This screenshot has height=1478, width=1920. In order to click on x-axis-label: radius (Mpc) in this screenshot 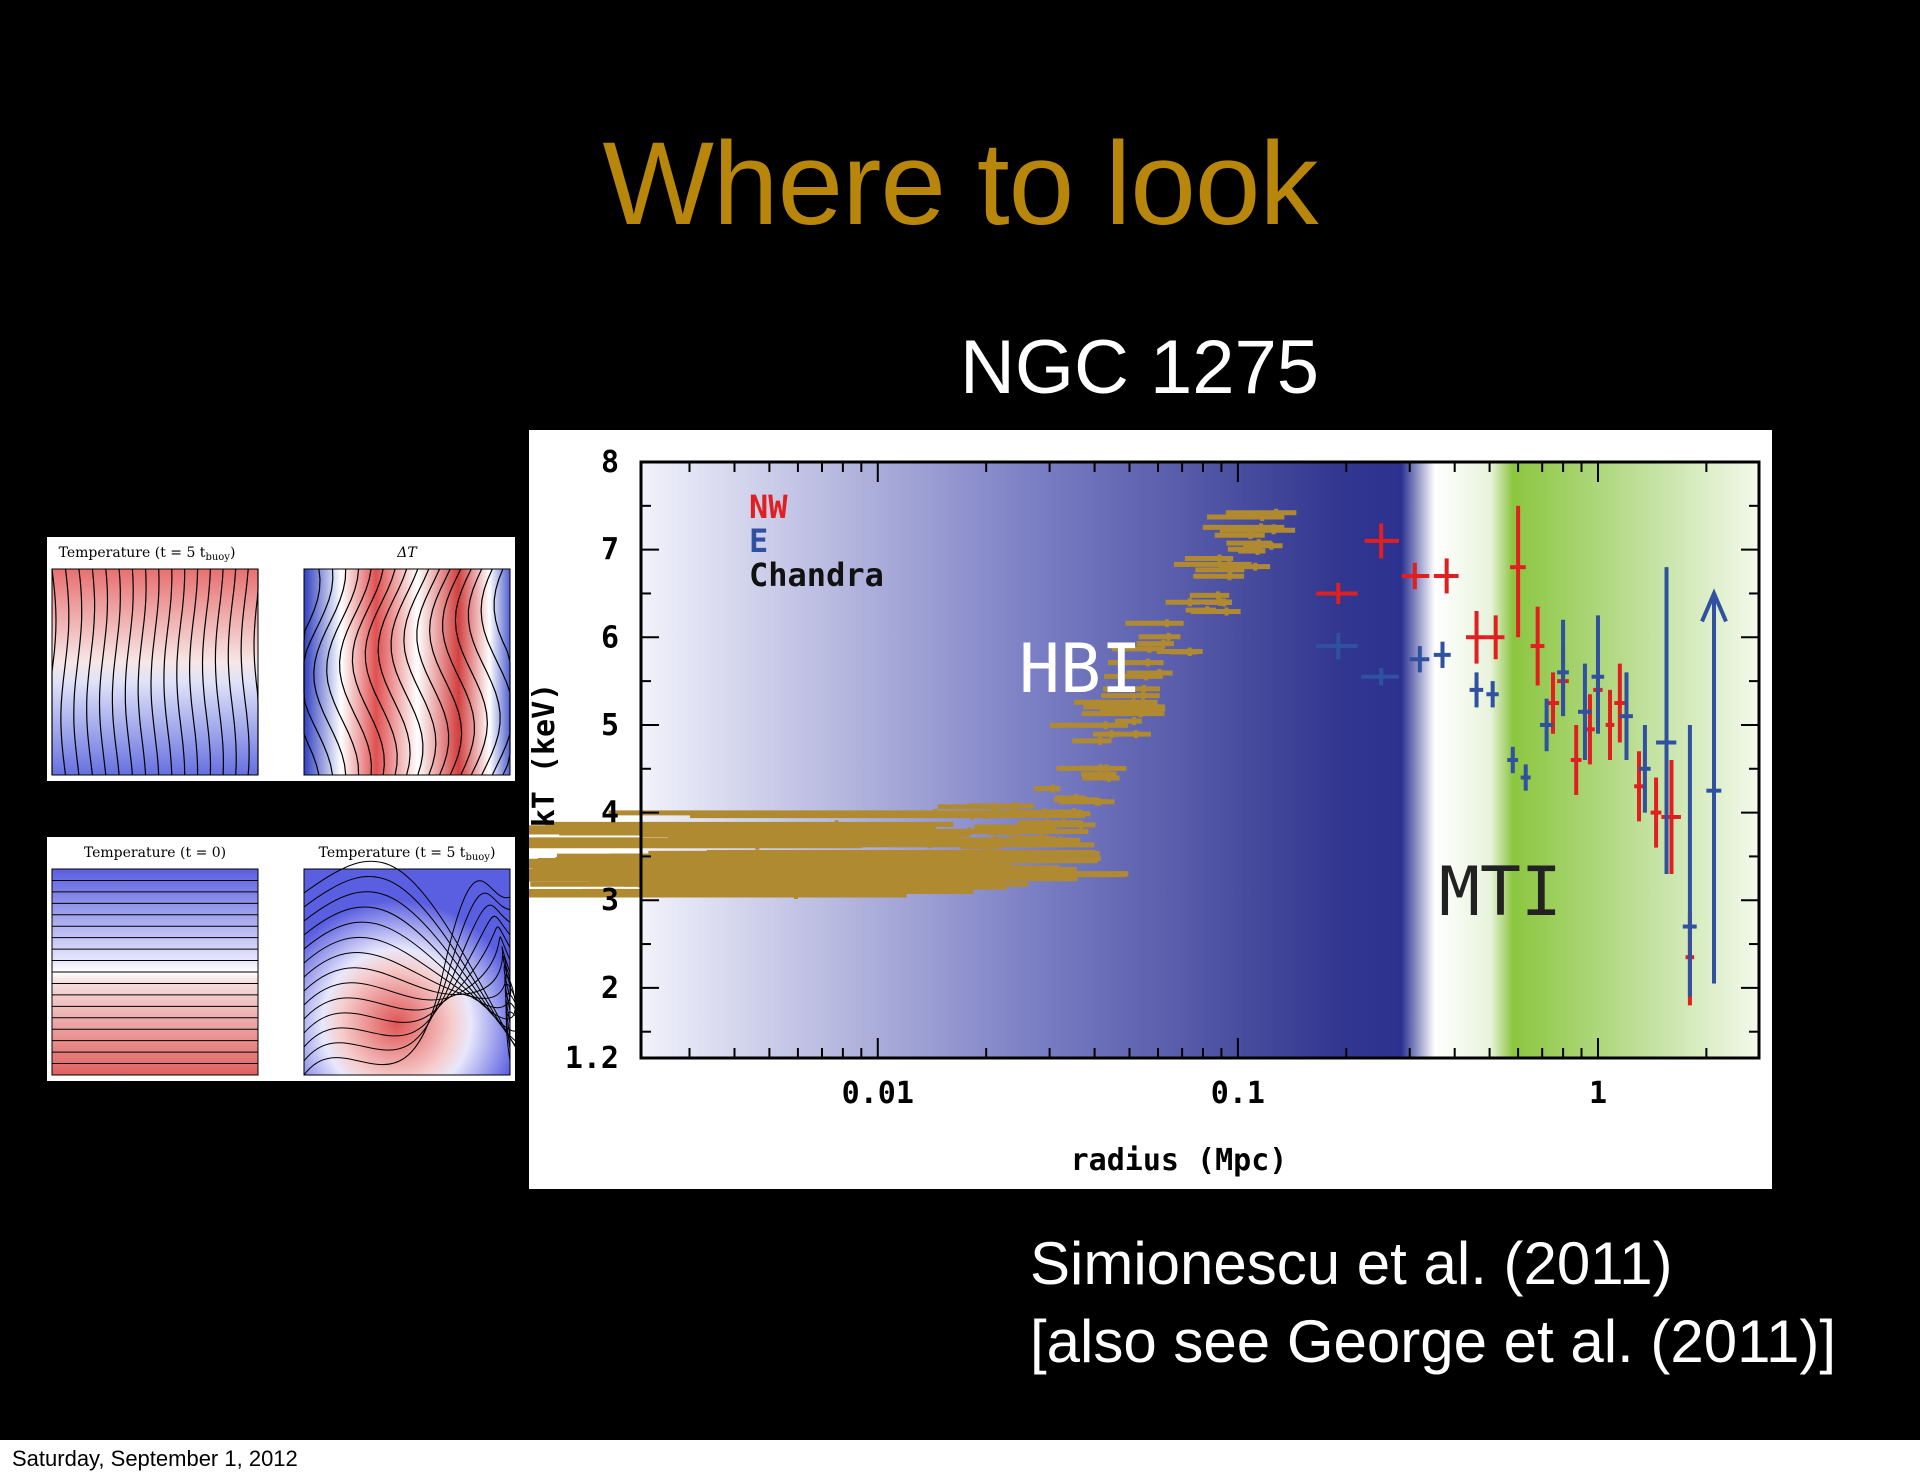, I will do `click(1179, 1160)`.